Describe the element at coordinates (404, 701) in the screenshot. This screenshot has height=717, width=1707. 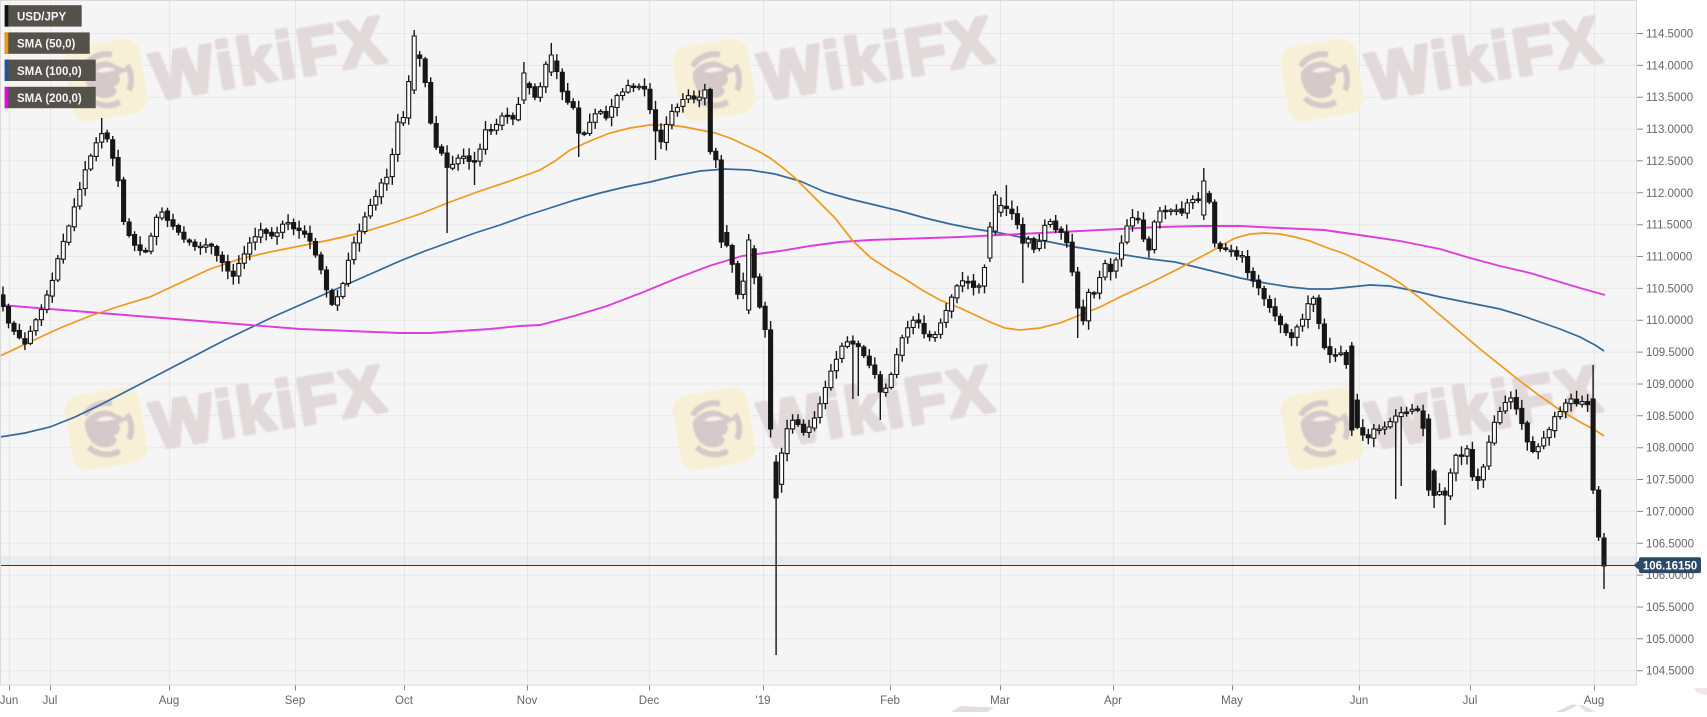
I see `svg-text: Oct` at that location.